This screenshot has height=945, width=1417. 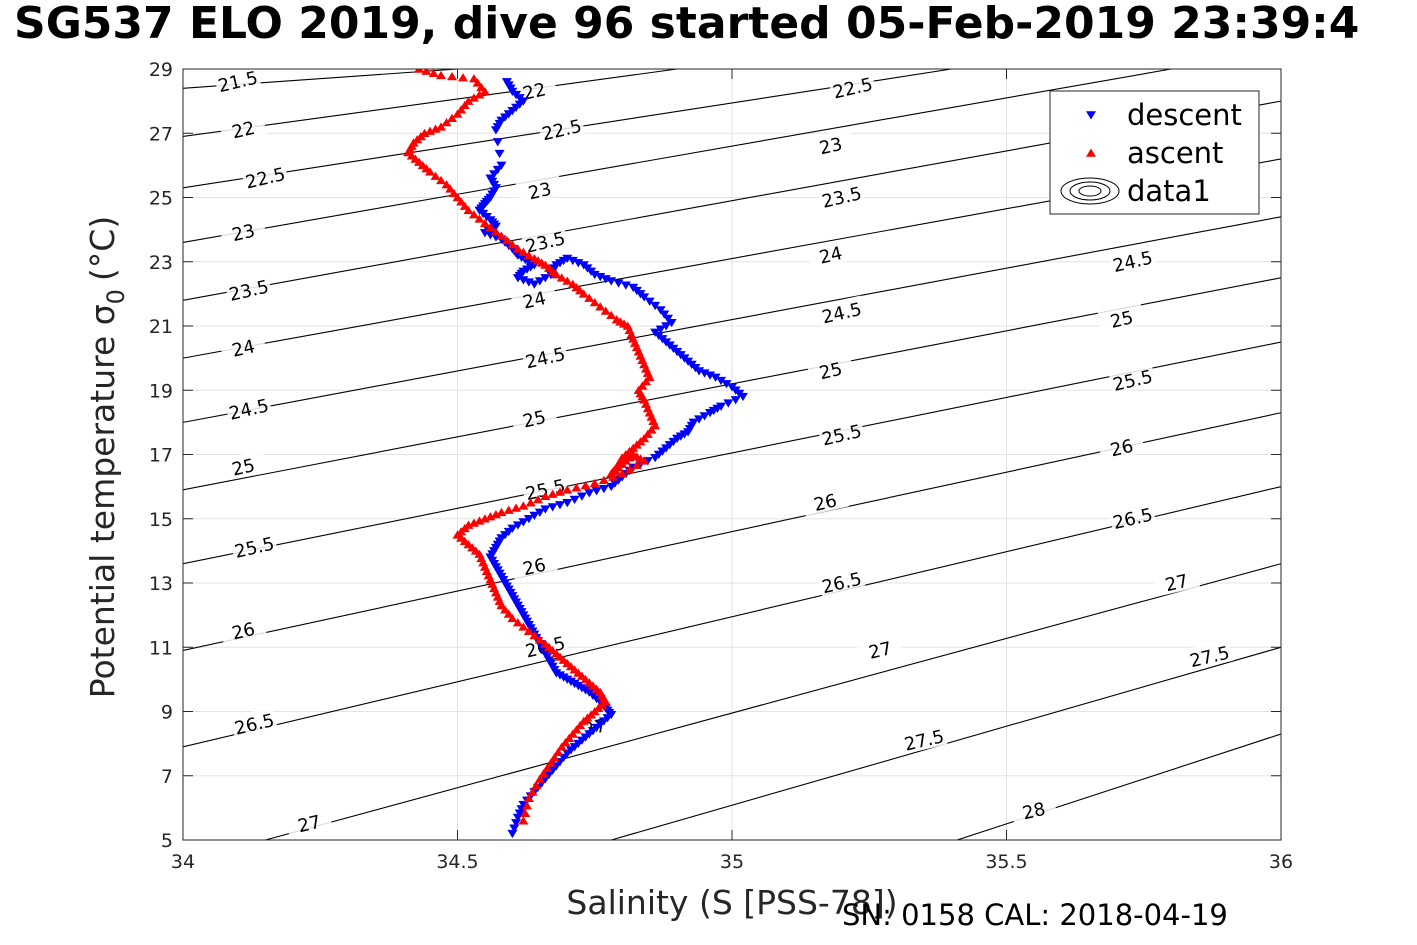 What do you see at coordinates (1209, 655) in the screenshot?
I see `contour-label-group: 27.5` at bounding box center [1209, 655].